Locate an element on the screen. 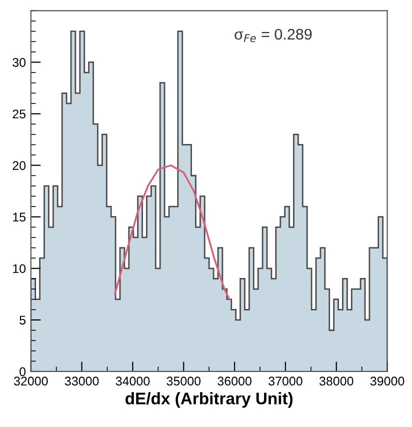 The width and height of the screenshot is (412, 427). x-tick-label: 34000 is located at coordinates (133, 381).